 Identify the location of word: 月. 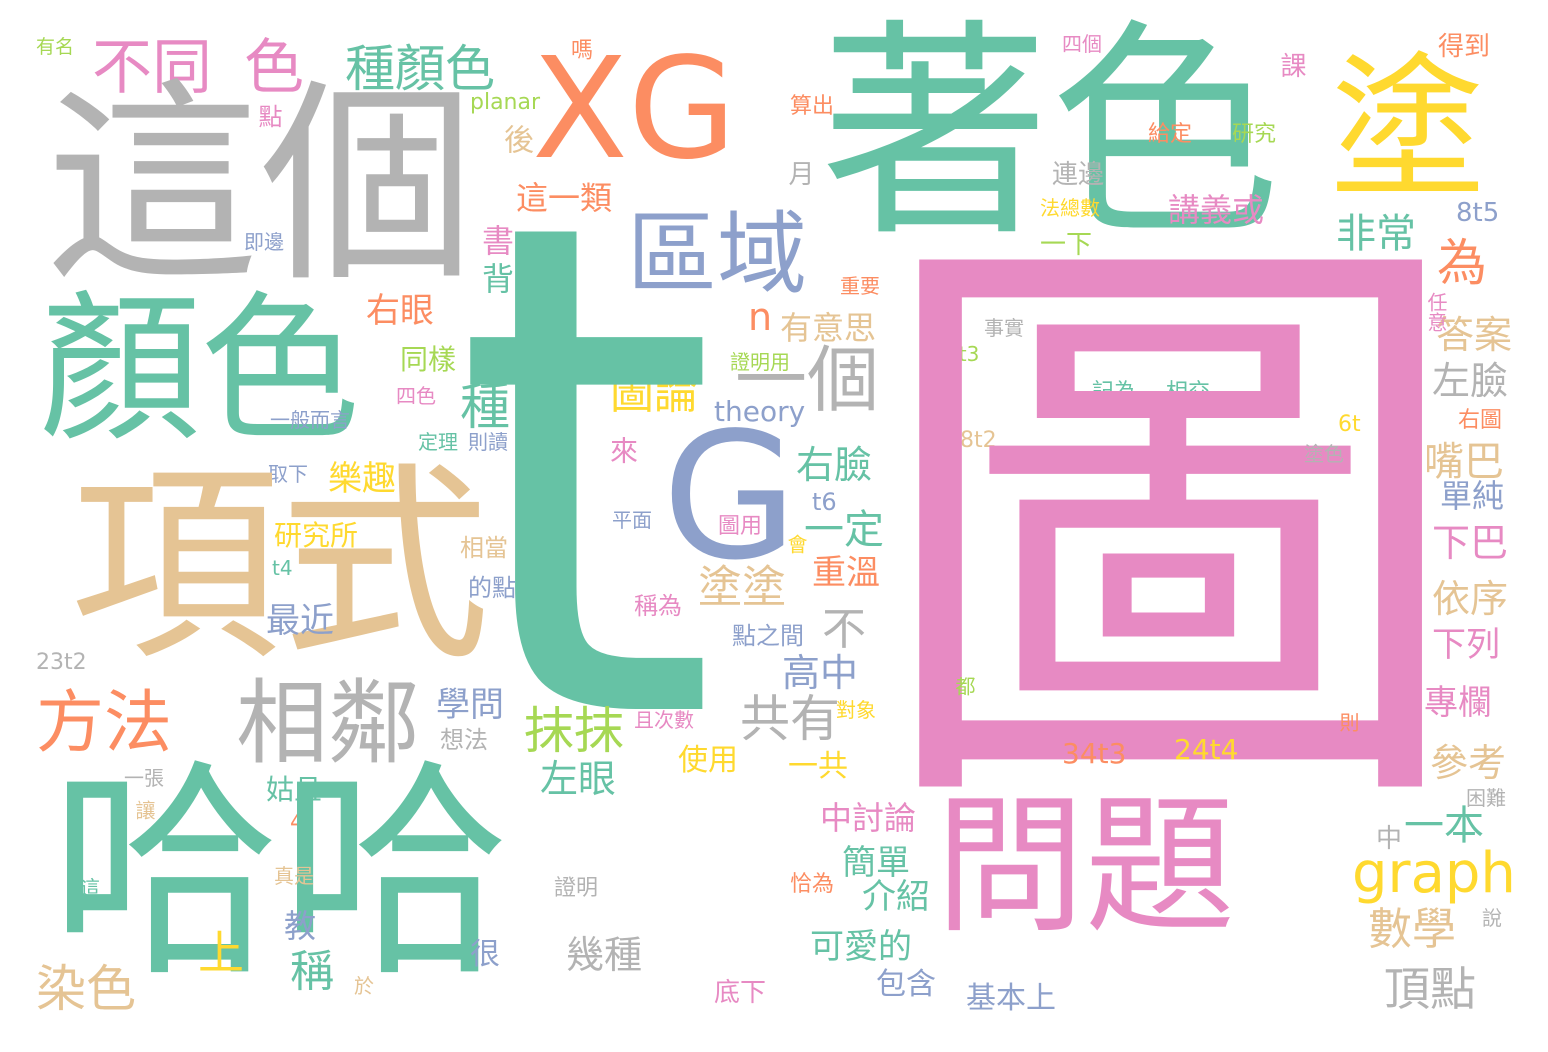
(799, 173).